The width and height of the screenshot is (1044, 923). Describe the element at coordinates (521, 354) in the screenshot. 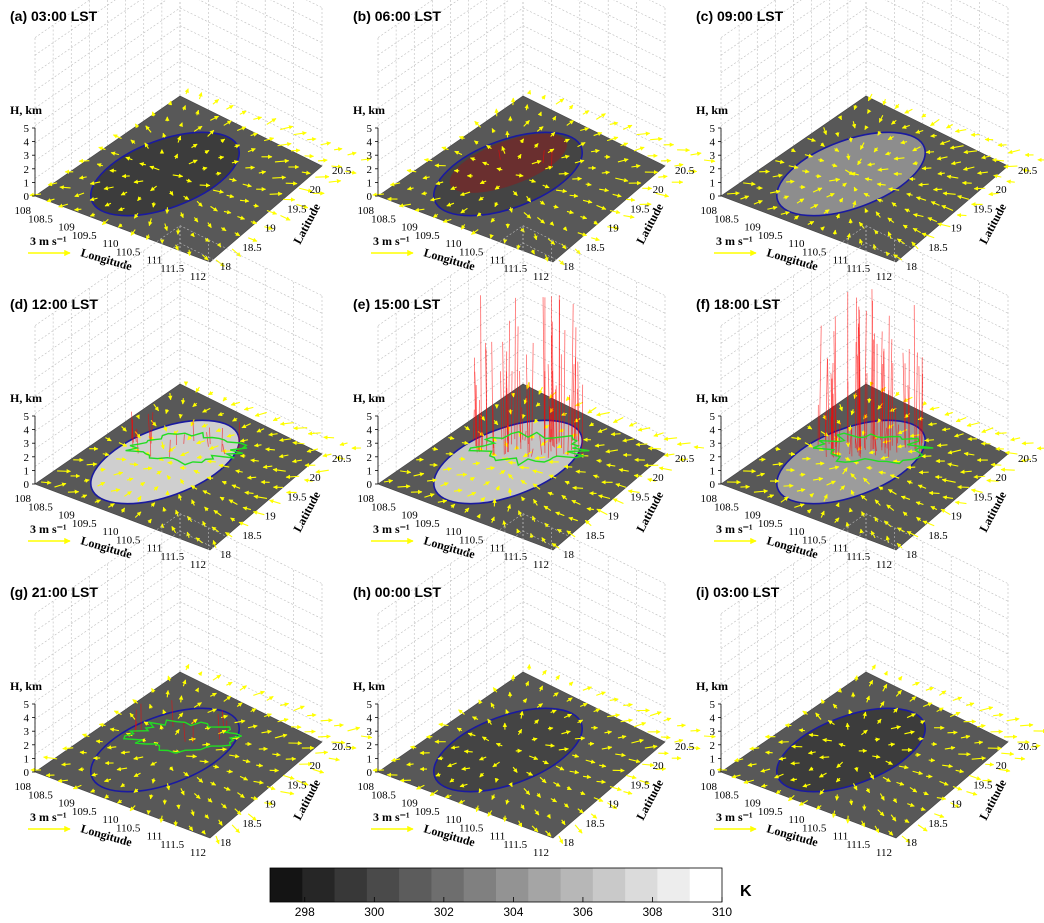

I see `back-wall-grid` at that location.